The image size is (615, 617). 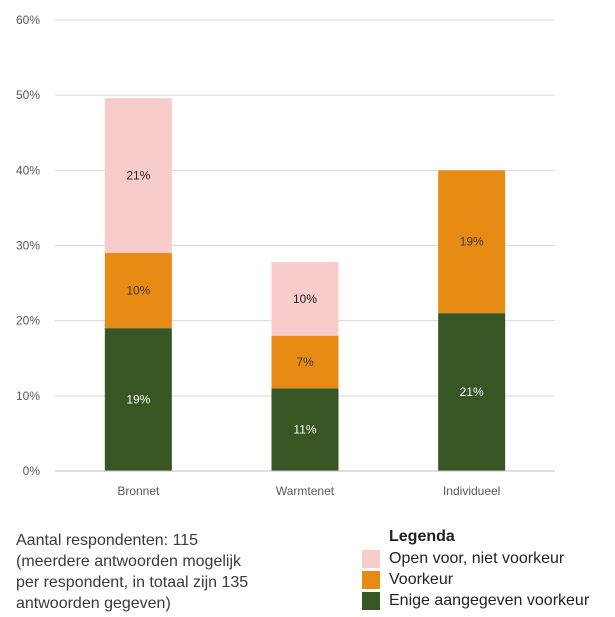 What do you see at coordinates (28, 246) in the screenshot?
I see `y-tick-label: 30%` at bounding box center [28, 246].